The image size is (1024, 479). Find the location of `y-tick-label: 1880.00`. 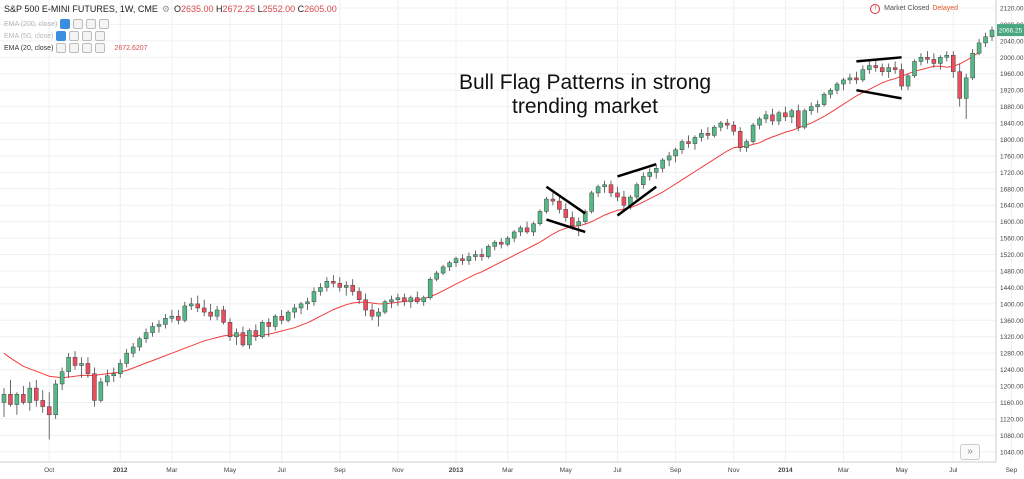

y-tick-label: 1880.00 is located at coordinates (1012, 107).